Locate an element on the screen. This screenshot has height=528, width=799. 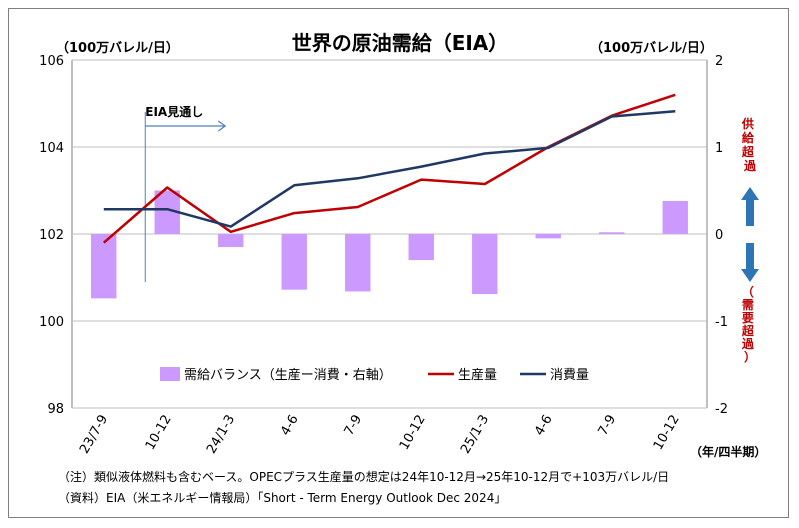
chart-title: 世界の原油需給（EIA） is located at coordinates (400, 43).